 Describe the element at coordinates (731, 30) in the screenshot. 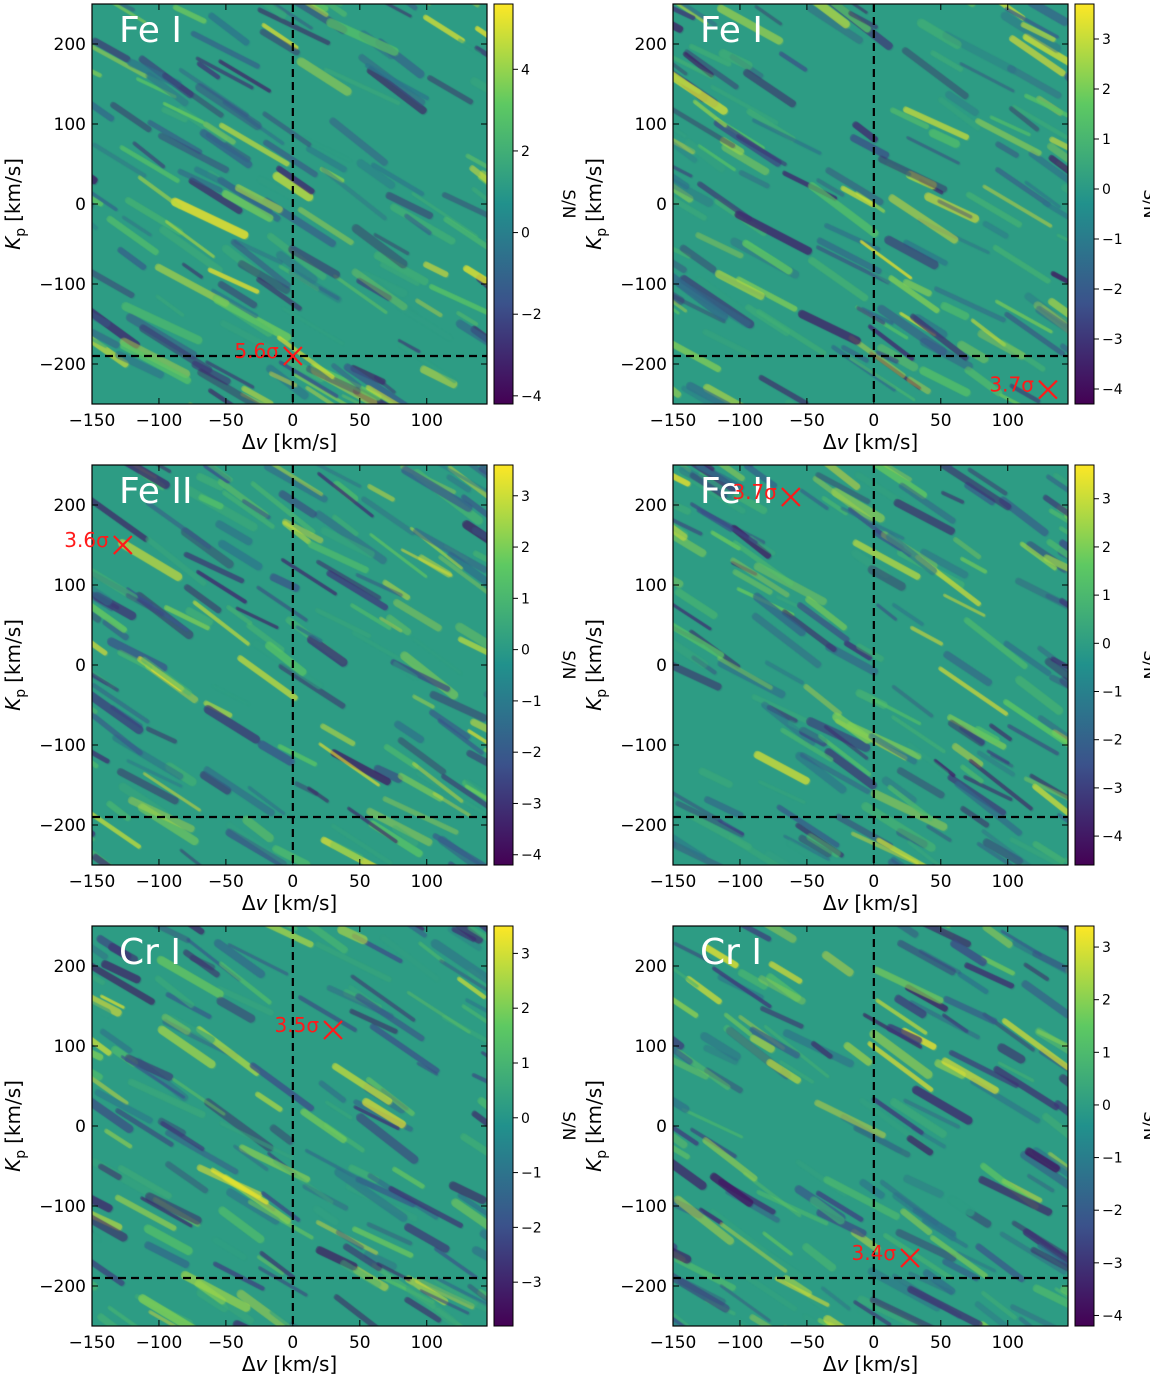

I see `panel-label: Fe I` at that location.